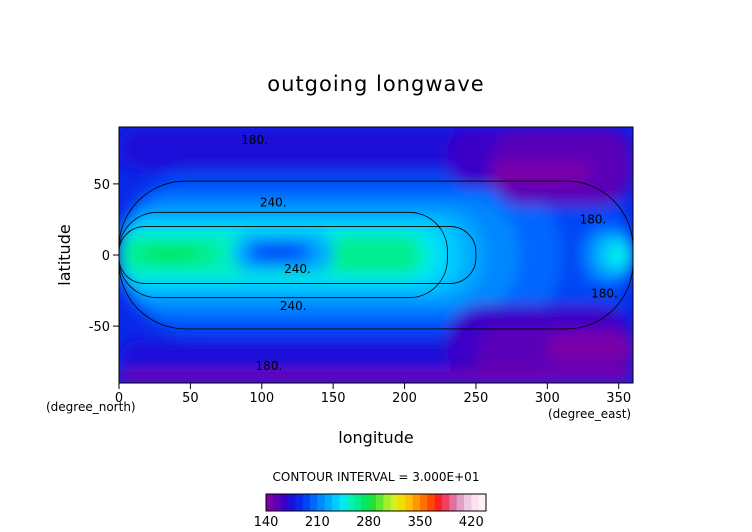  Describe the element at coordinates (333, 398) in the screenshot. I see `x-tick-label-3: 150` at that location.